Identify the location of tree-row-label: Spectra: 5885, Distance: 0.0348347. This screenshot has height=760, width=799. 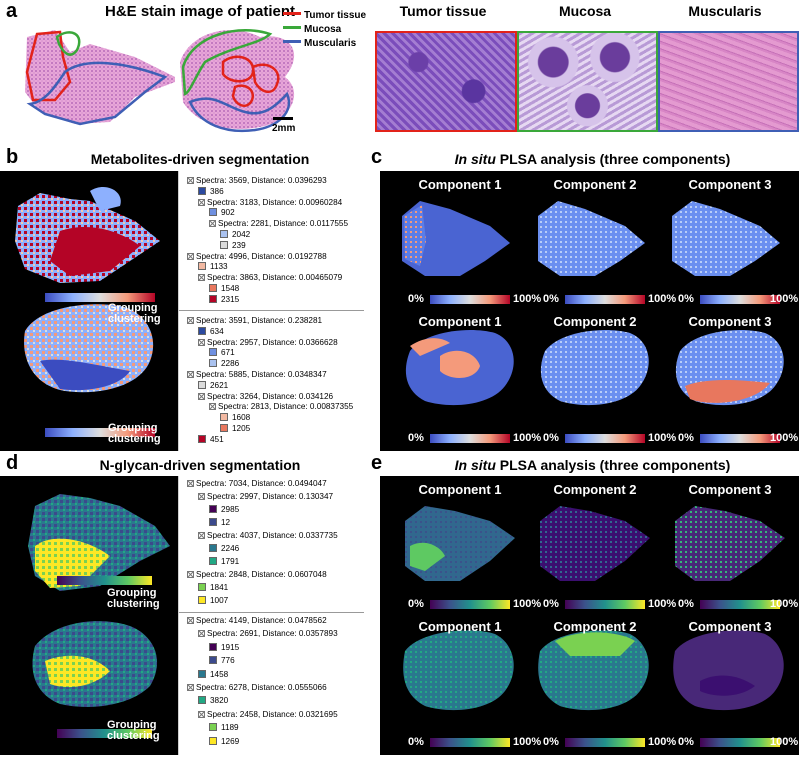
(261, 374).